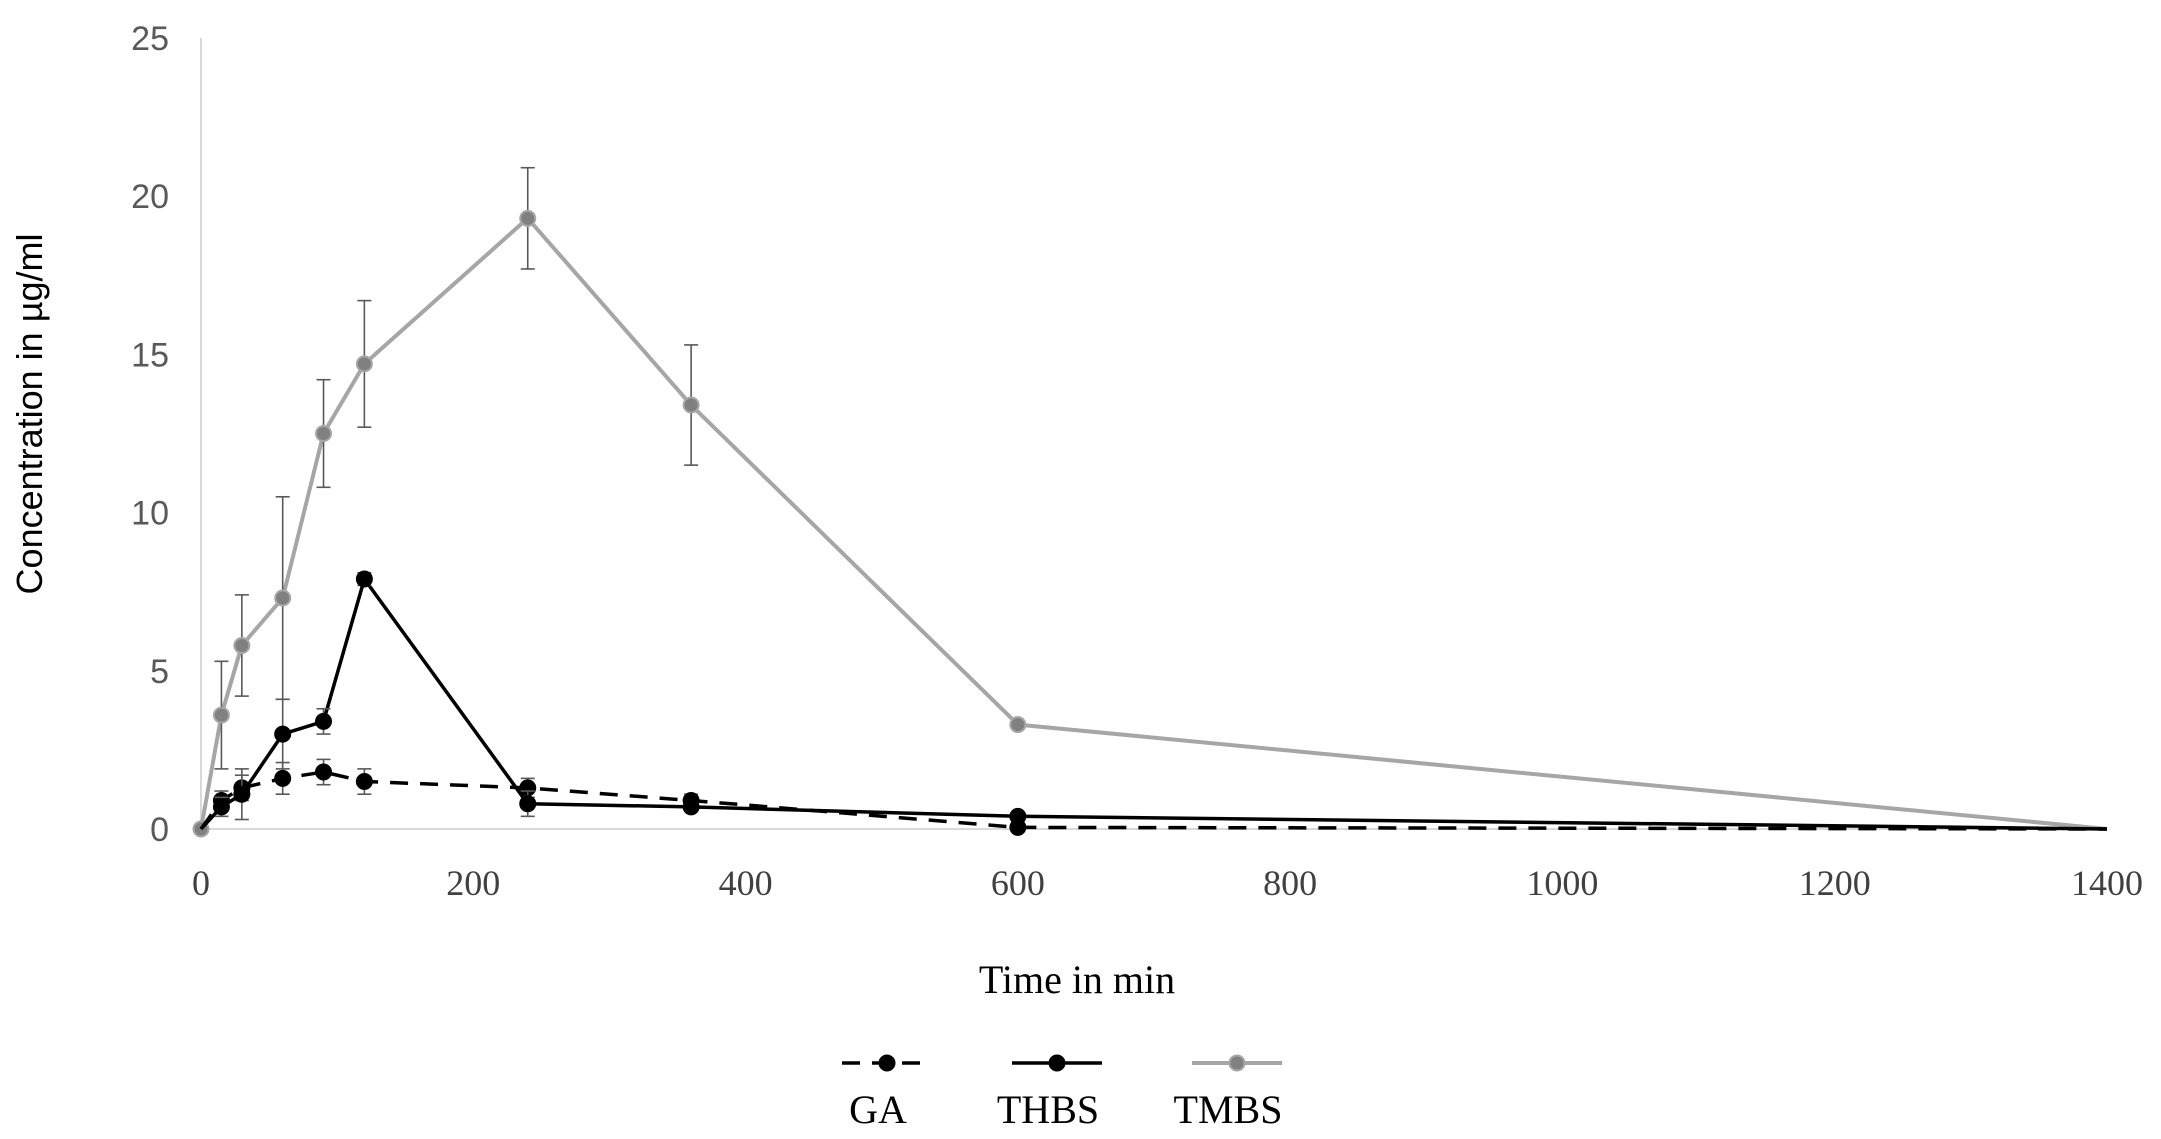  What do you see at coordinates (473, 883) in the screenshot?
I see `x-tick-label: 200` at bounding box center [473, 883].